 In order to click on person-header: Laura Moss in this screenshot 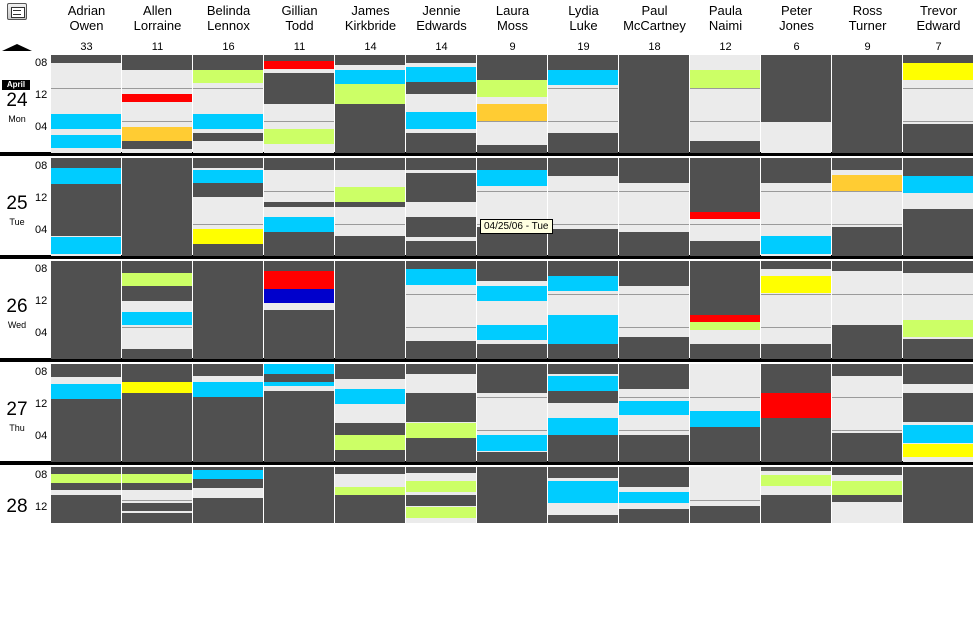, I will do `click(512, 18)`.